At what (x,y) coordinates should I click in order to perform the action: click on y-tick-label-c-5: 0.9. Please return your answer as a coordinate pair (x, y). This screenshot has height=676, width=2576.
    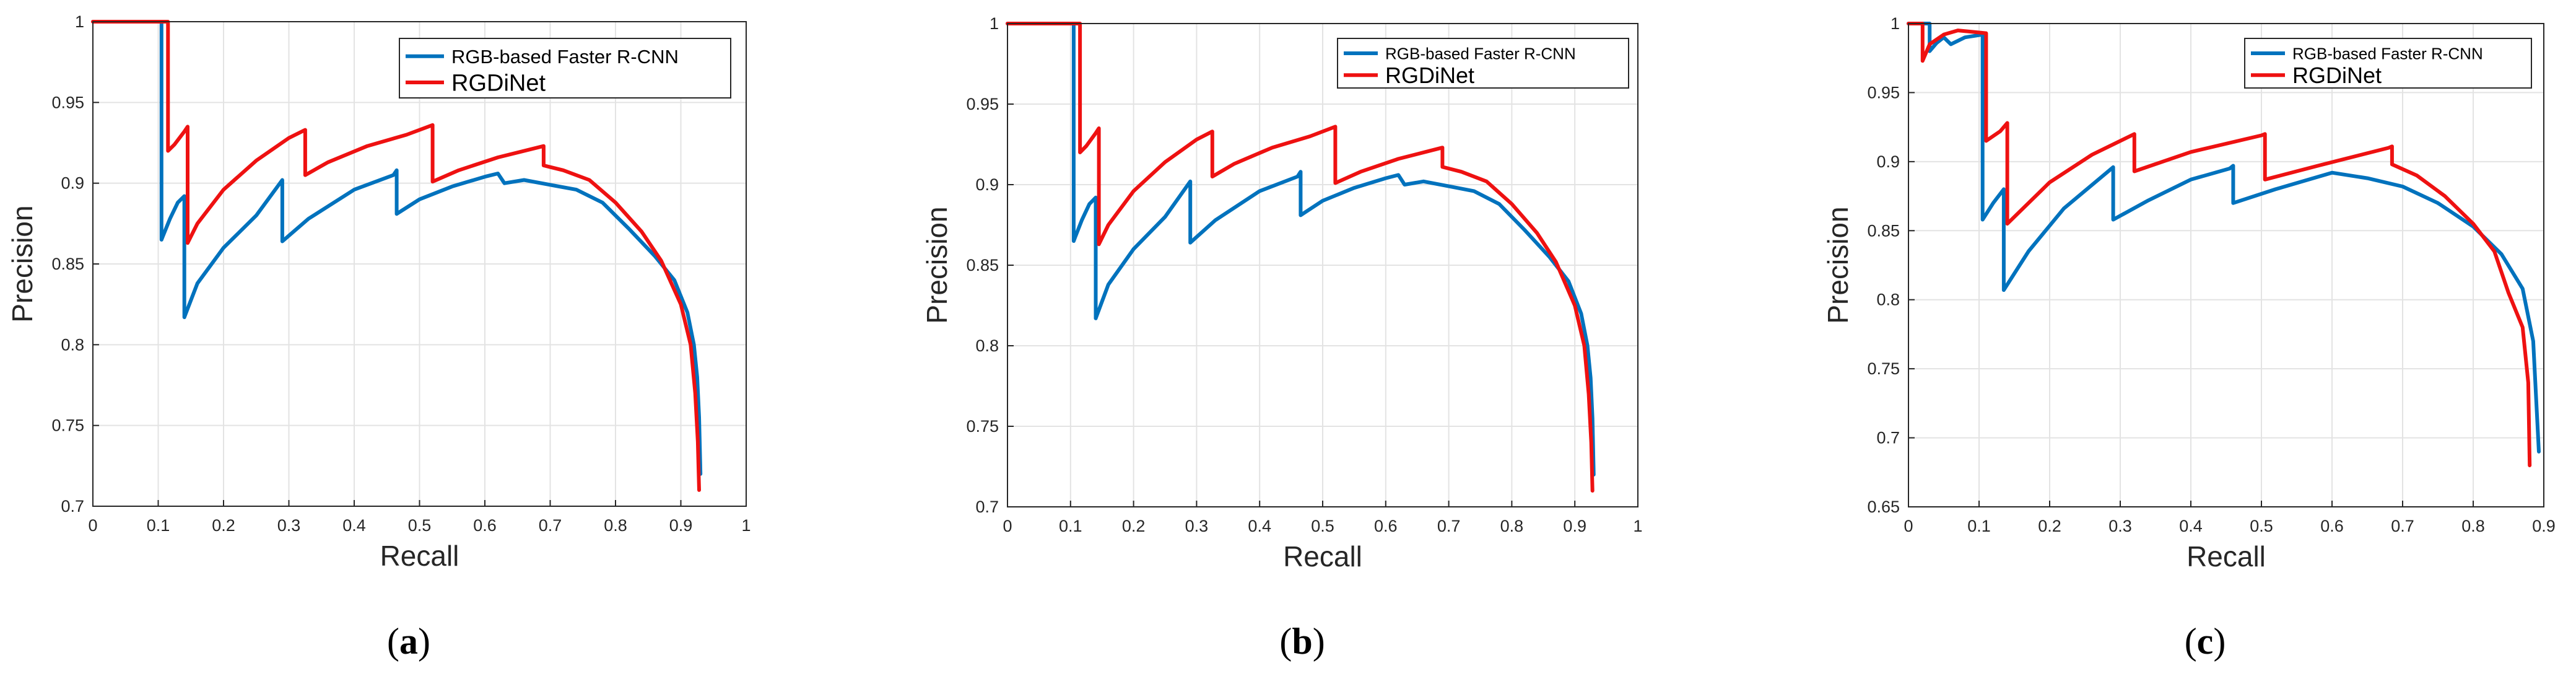
    Looking at the image, I should click on (1888, 161).